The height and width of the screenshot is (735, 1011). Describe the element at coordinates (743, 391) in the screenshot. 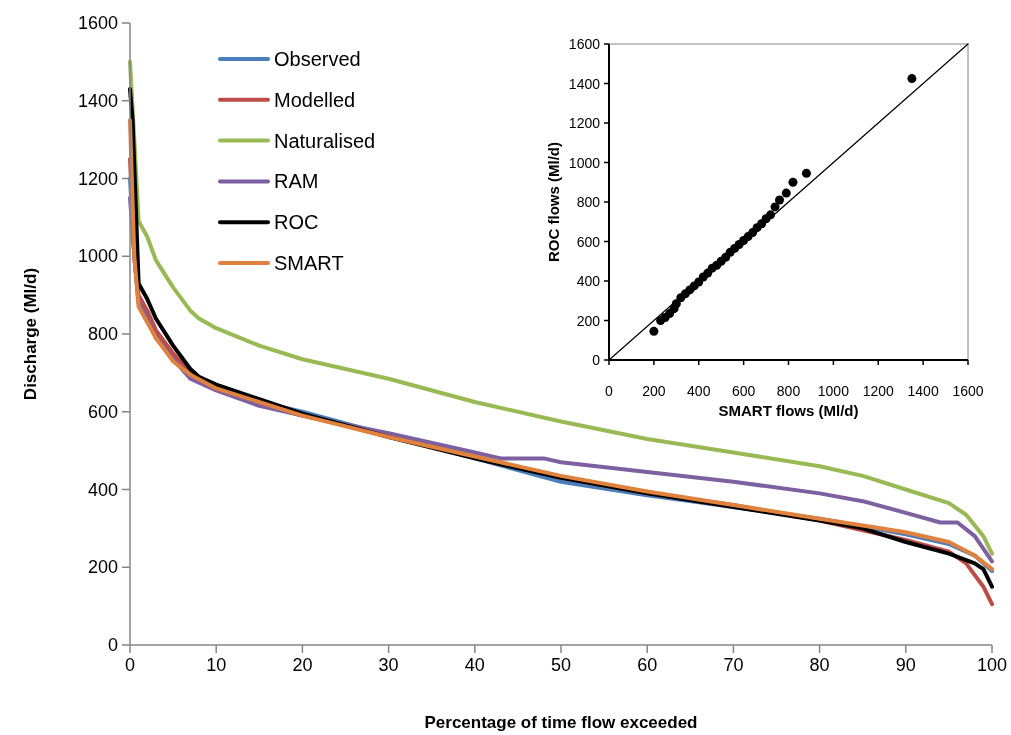

I see `x-tick-label: 600` at that location.